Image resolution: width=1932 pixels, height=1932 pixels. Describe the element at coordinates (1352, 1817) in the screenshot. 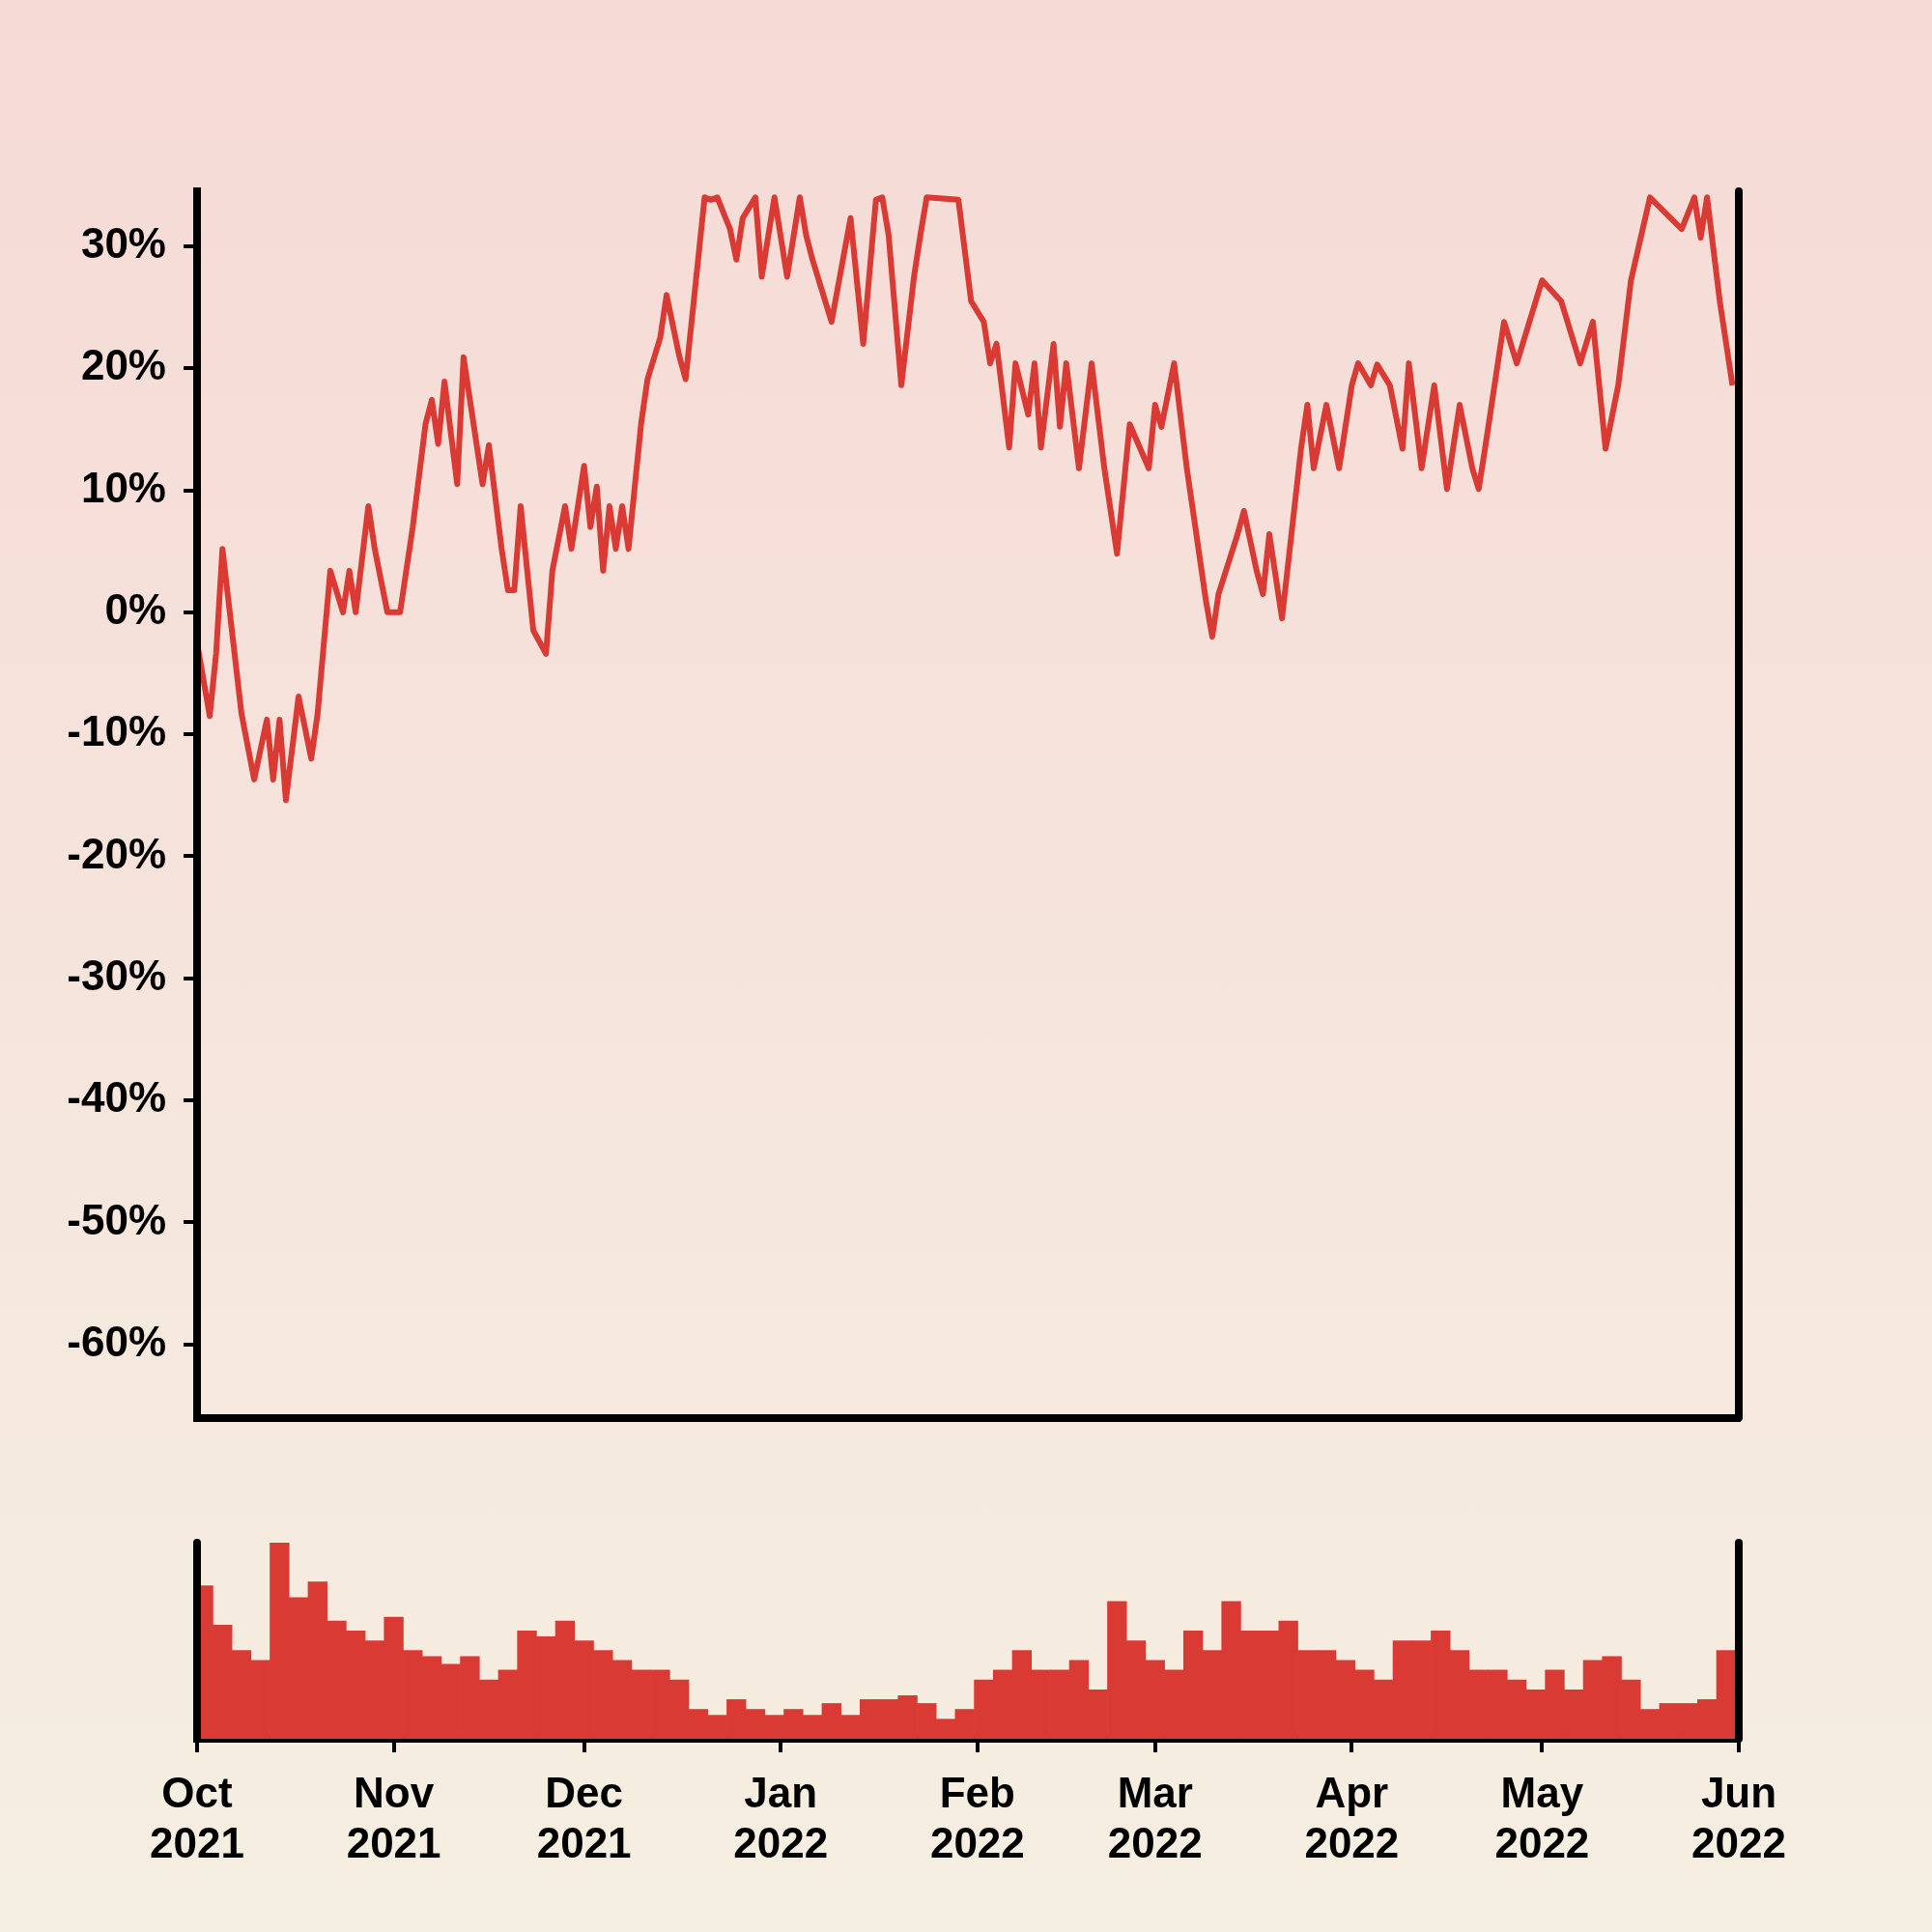

I see `x-tick-label: Apr 2022` at that location.